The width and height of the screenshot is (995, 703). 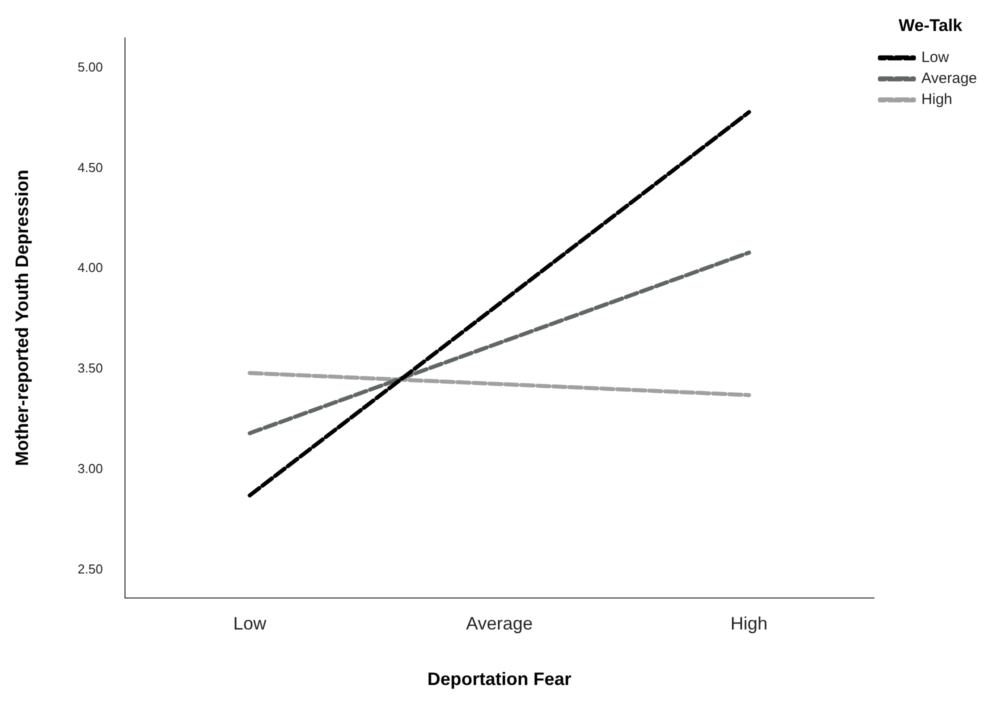 I want to click on y-axis-title: Mother-reported Youth Depression, so click(x=22, y=318).